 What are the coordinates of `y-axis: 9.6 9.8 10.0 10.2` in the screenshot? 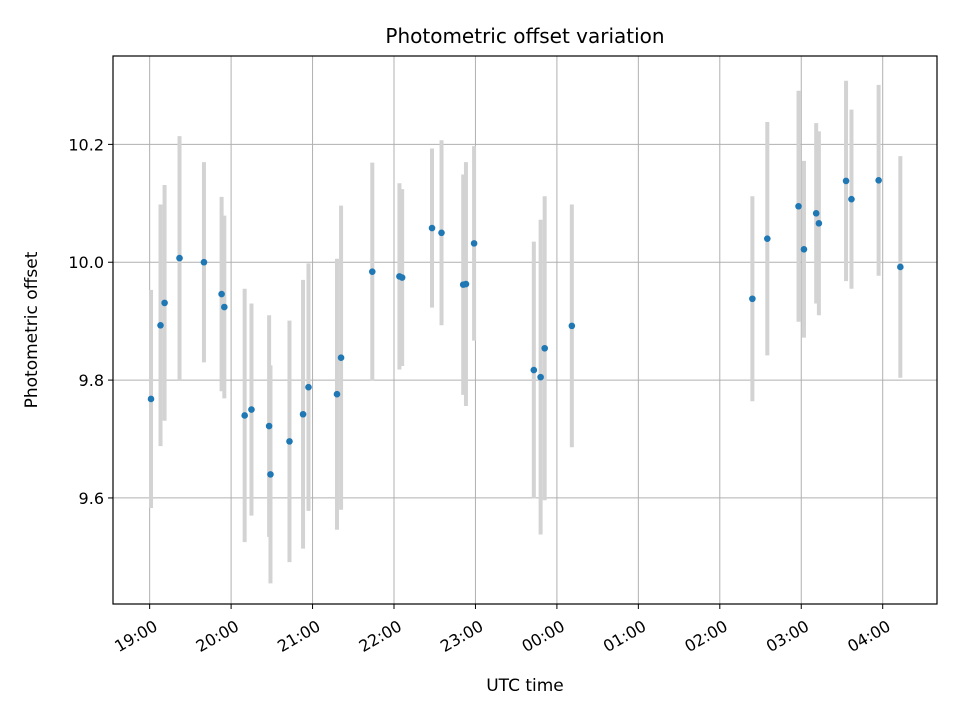 It's located at (90, 321).